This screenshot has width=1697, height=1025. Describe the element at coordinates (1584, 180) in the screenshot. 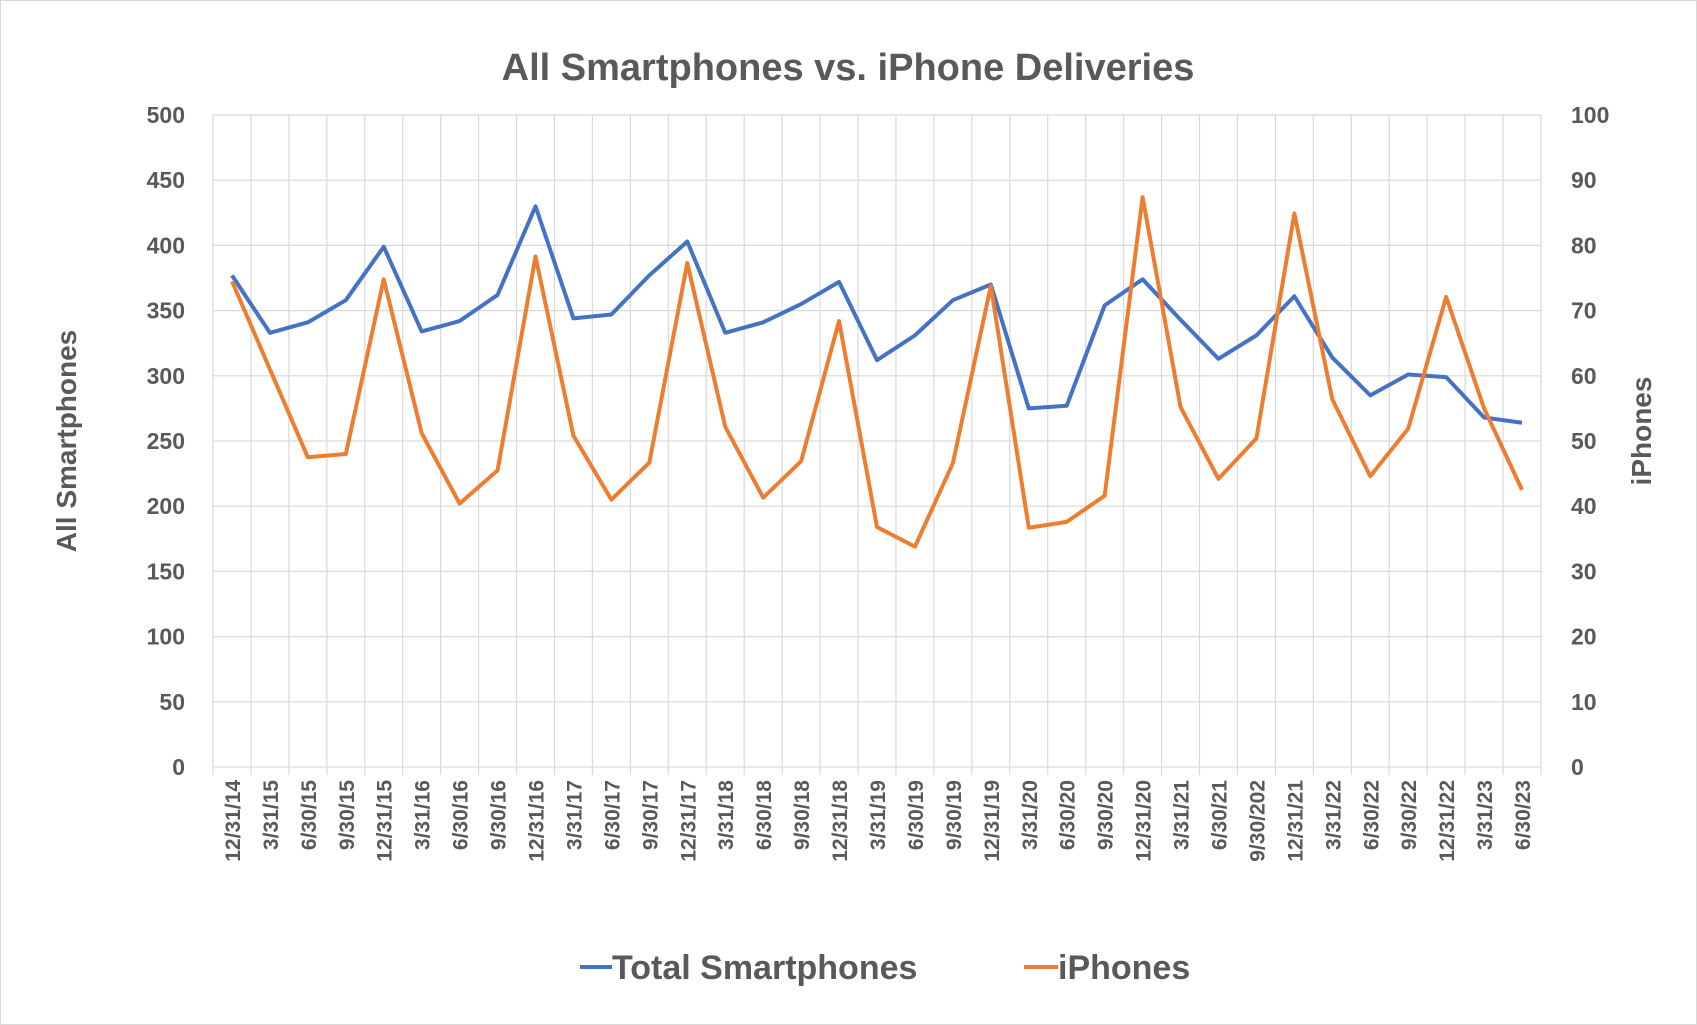

I see `y2-tick-label: 90` at that location.